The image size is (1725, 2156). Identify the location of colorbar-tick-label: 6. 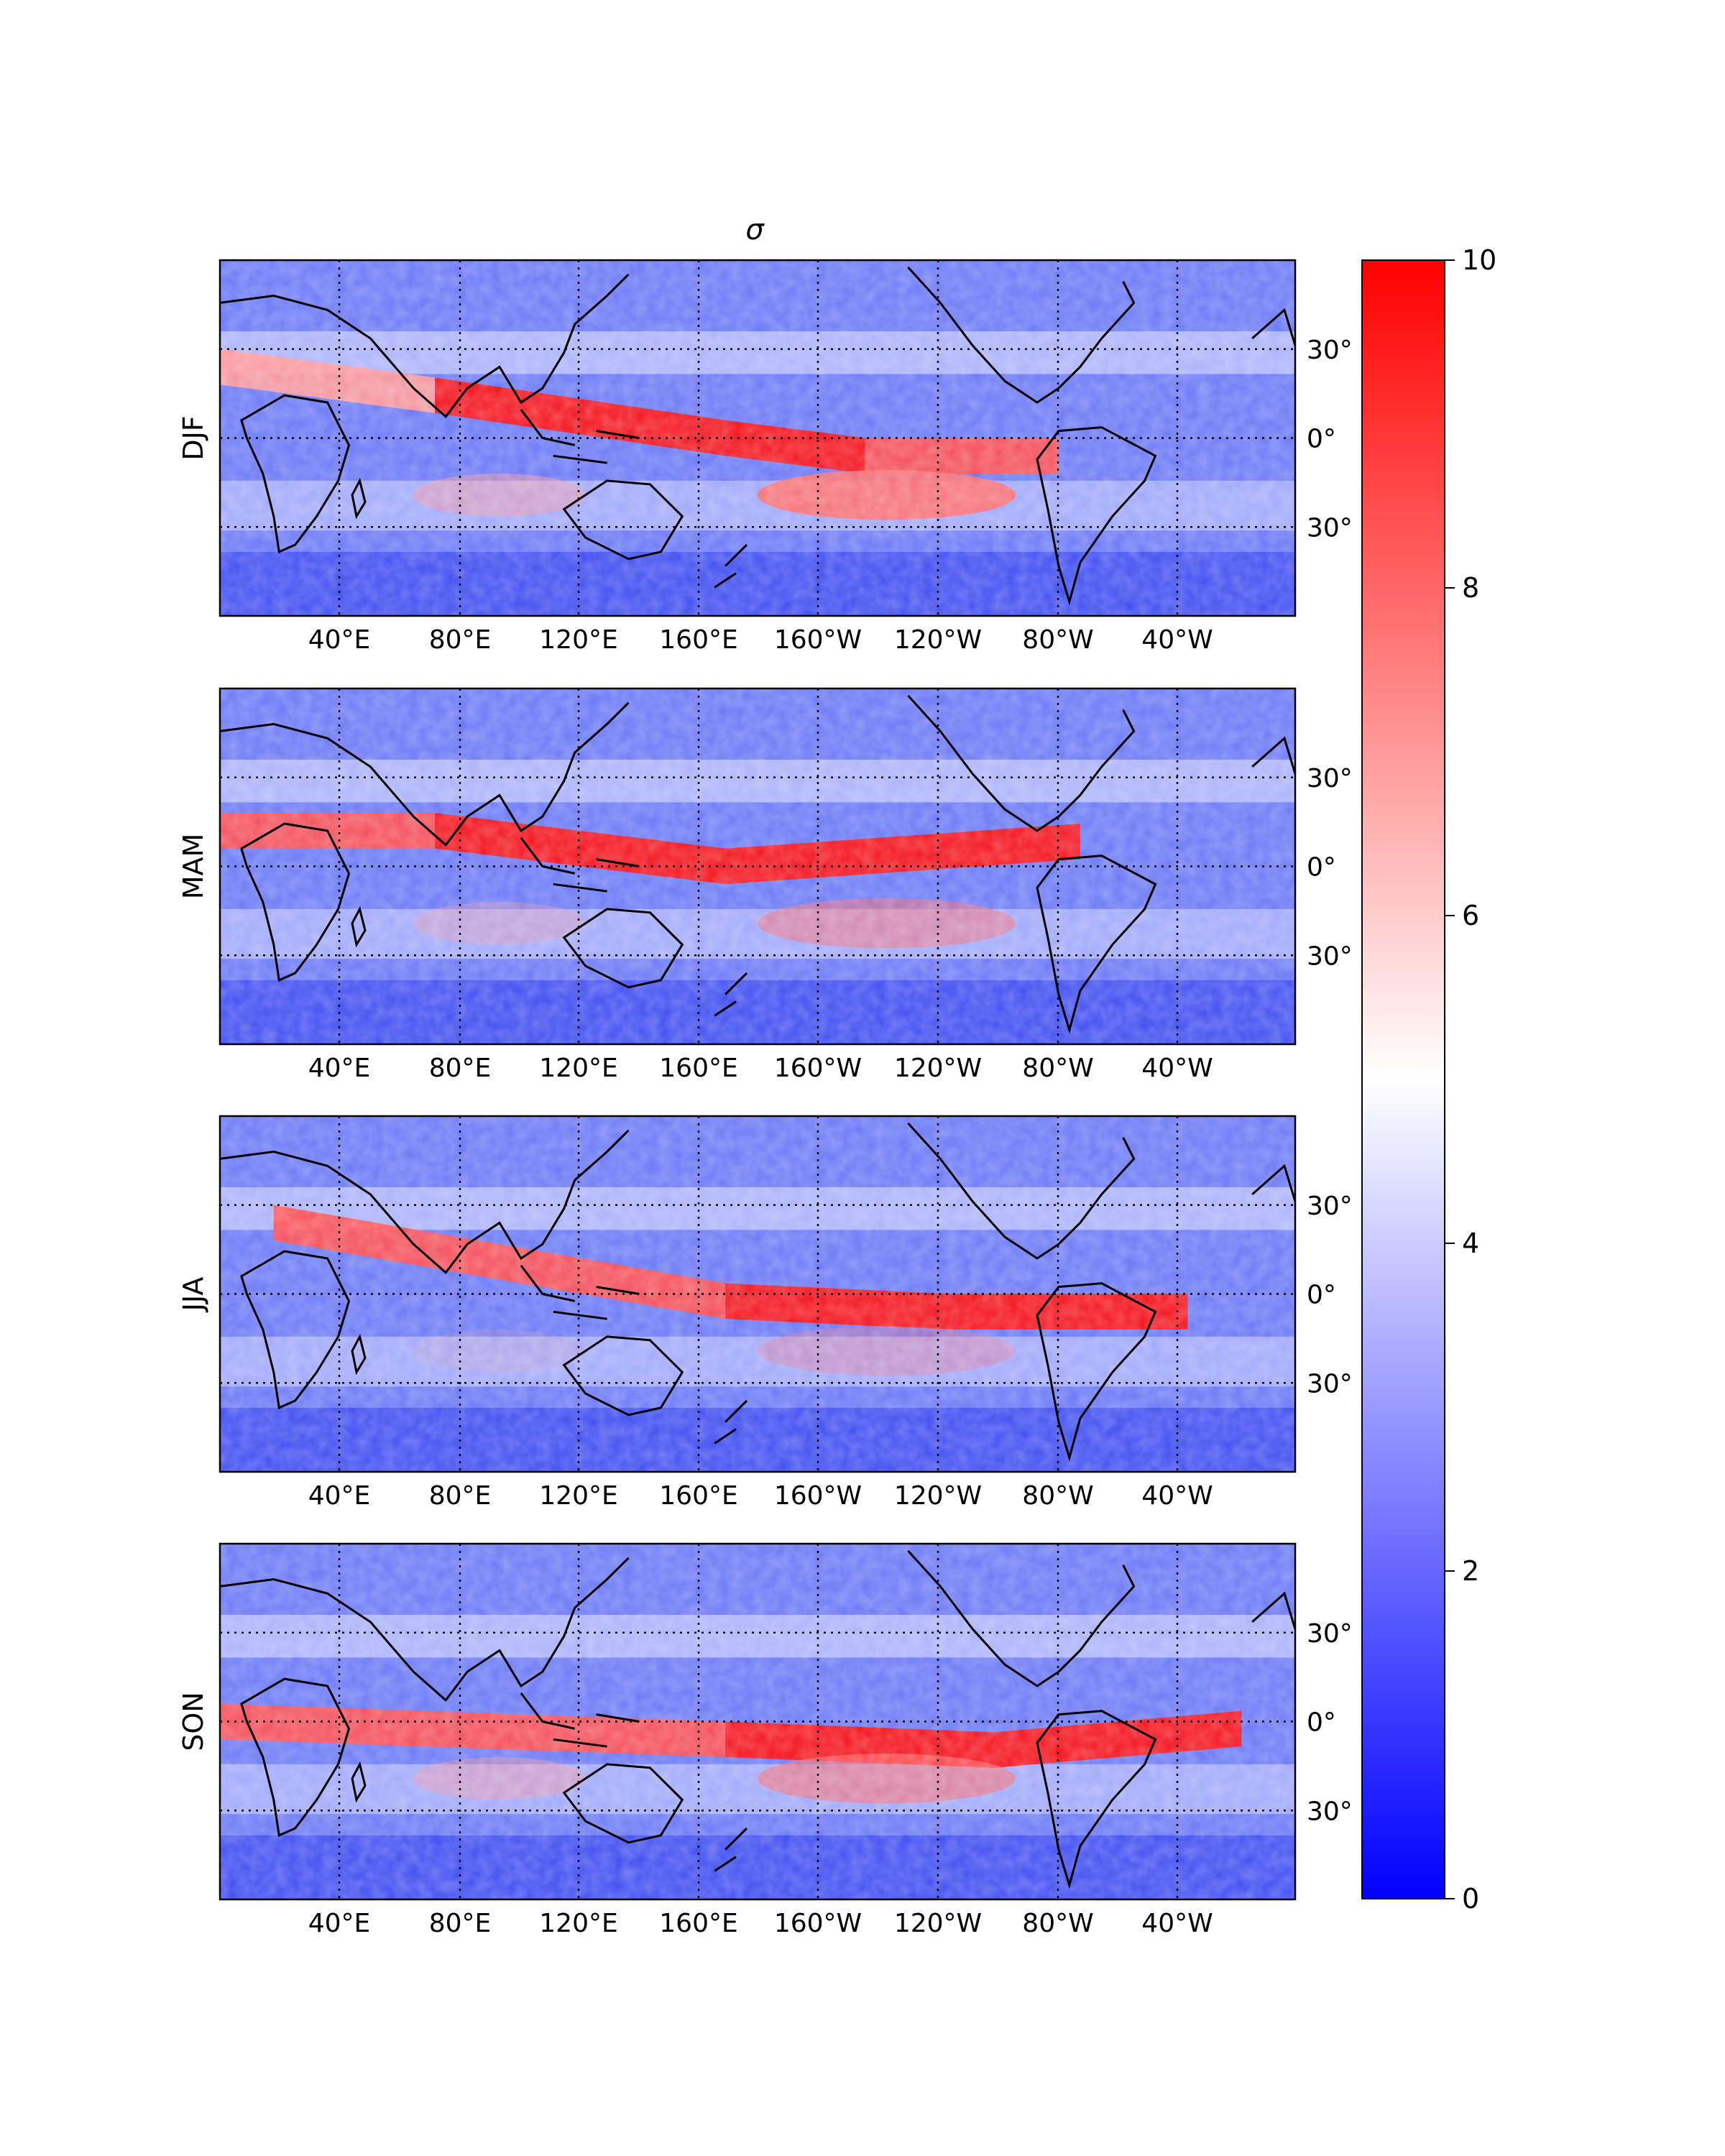
(1470, 915).